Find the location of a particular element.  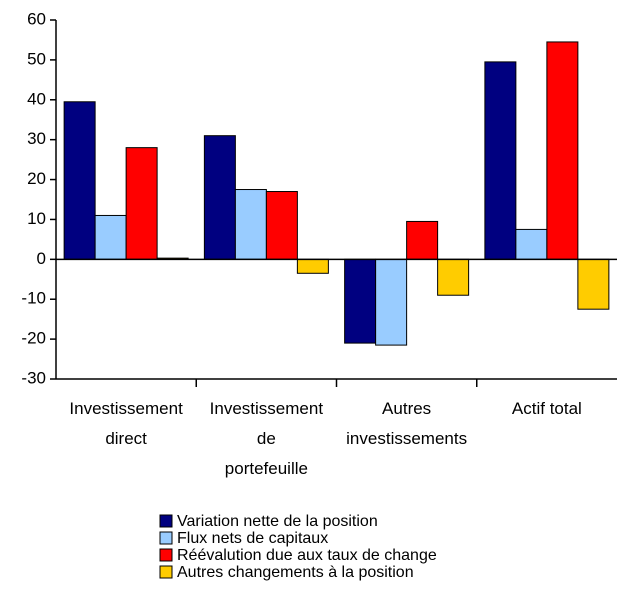

y-tick-label: 40 is located at coordinates (36, 98).